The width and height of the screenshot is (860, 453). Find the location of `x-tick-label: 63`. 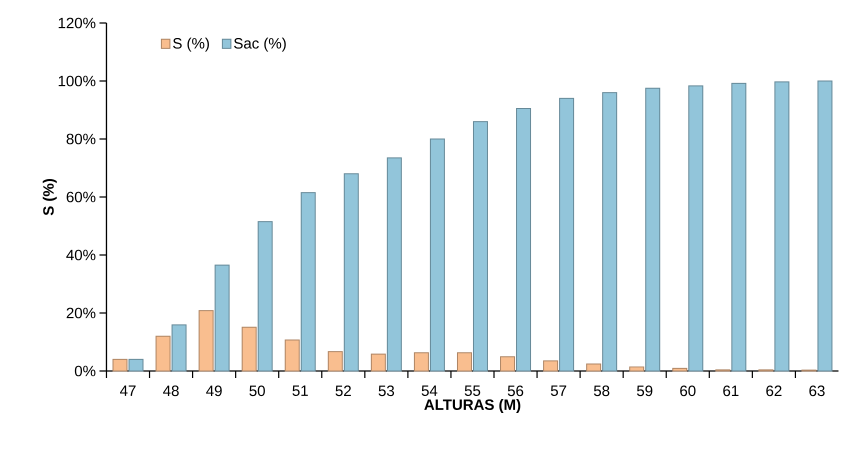

x-tick-label: 63 is located at coordinates (817, 391).